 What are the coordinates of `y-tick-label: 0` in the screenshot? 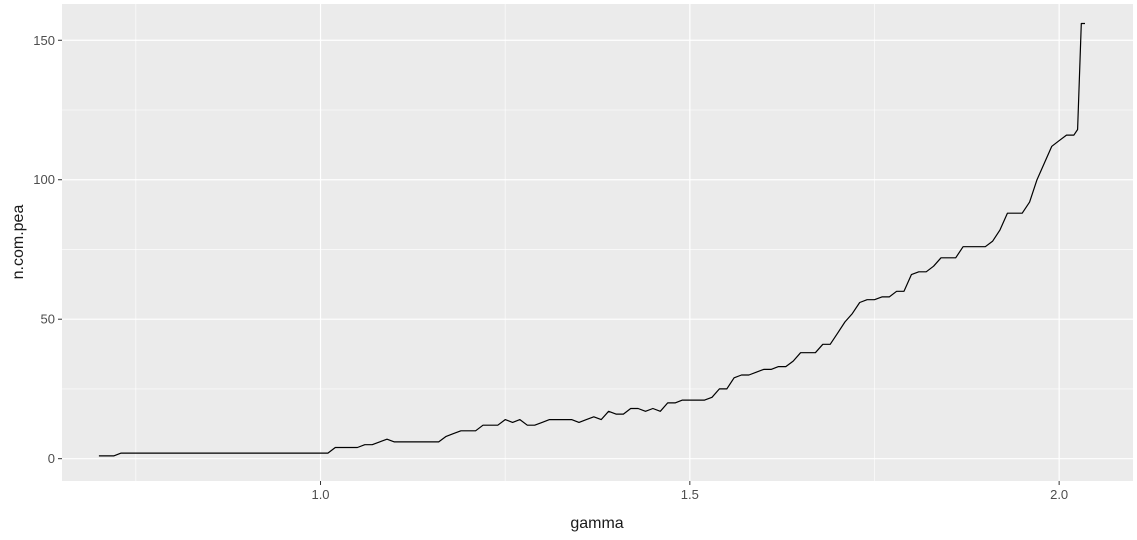 It's located at (51, 458).